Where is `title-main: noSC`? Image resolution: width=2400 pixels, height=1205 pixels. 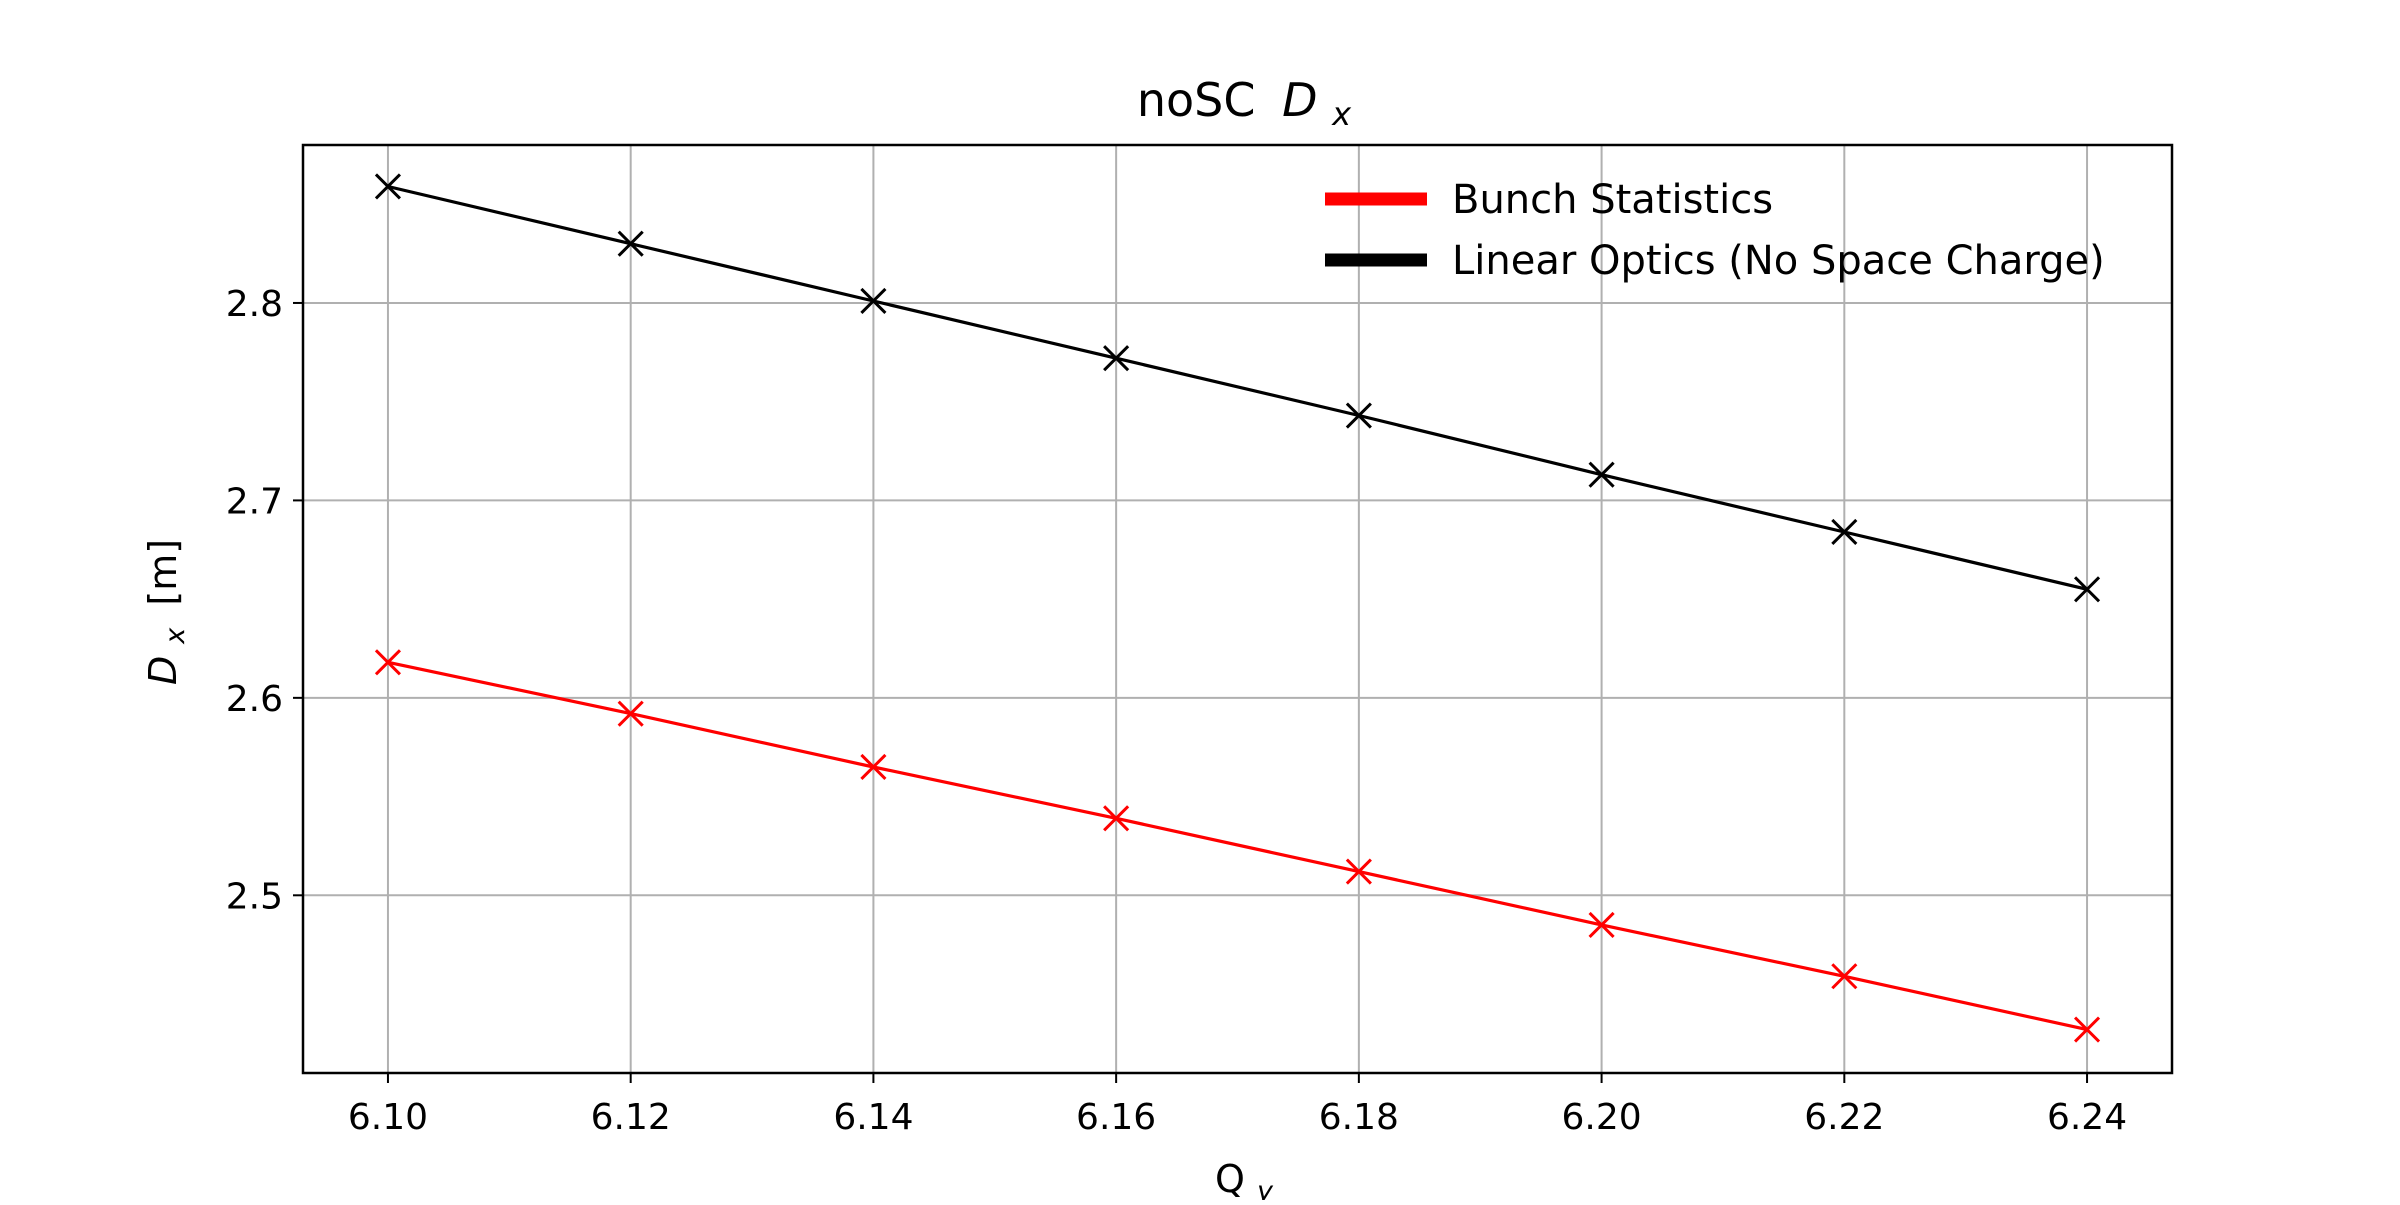
title-main: noSC is located at coordinates (1196, 100).